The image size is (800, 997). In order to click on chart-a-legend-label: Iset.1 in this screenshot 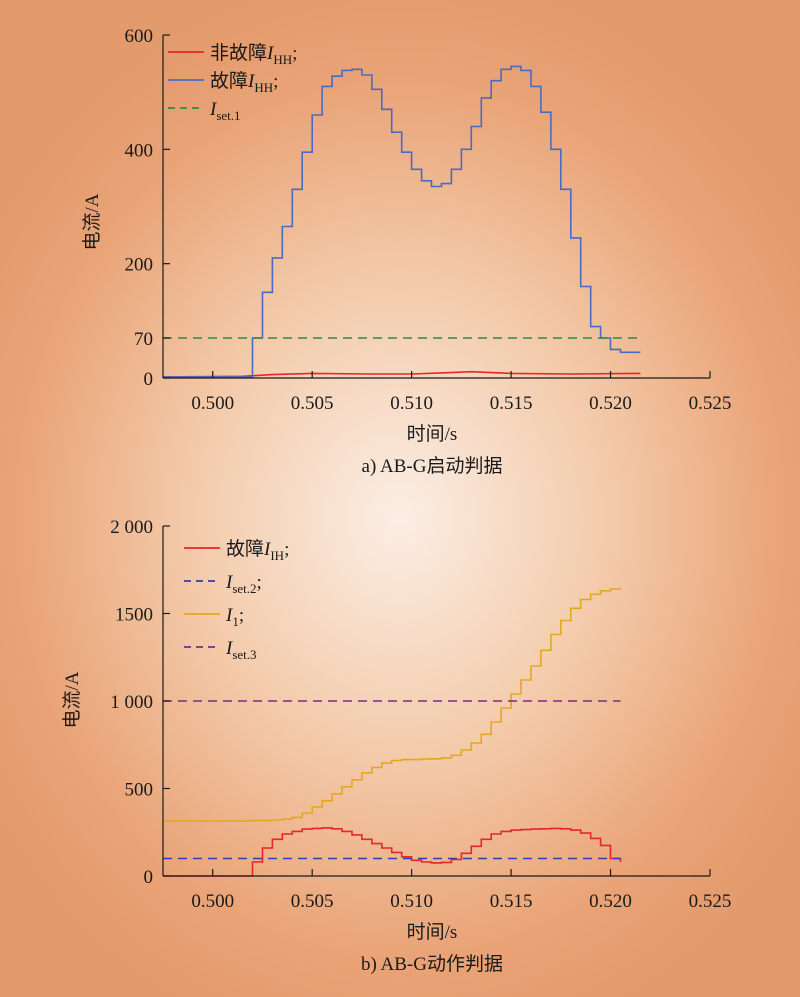, I will do `click(225, 111)`.